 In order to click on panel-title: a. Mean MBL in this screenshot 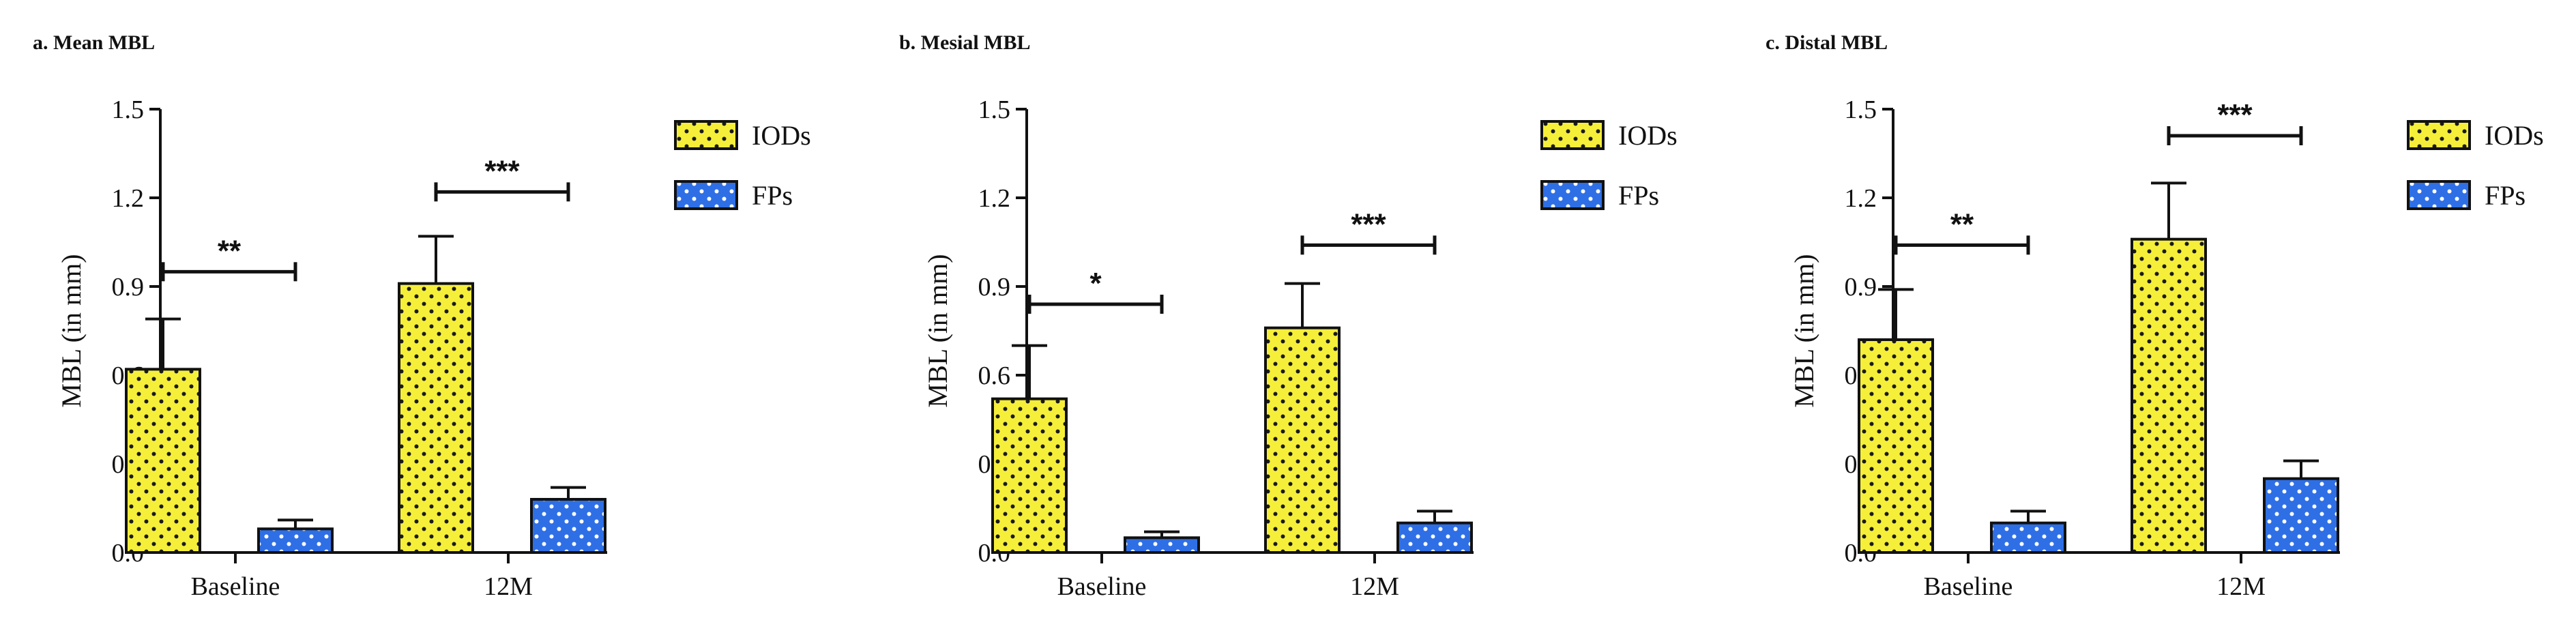, I will do `click(94, 42)`.